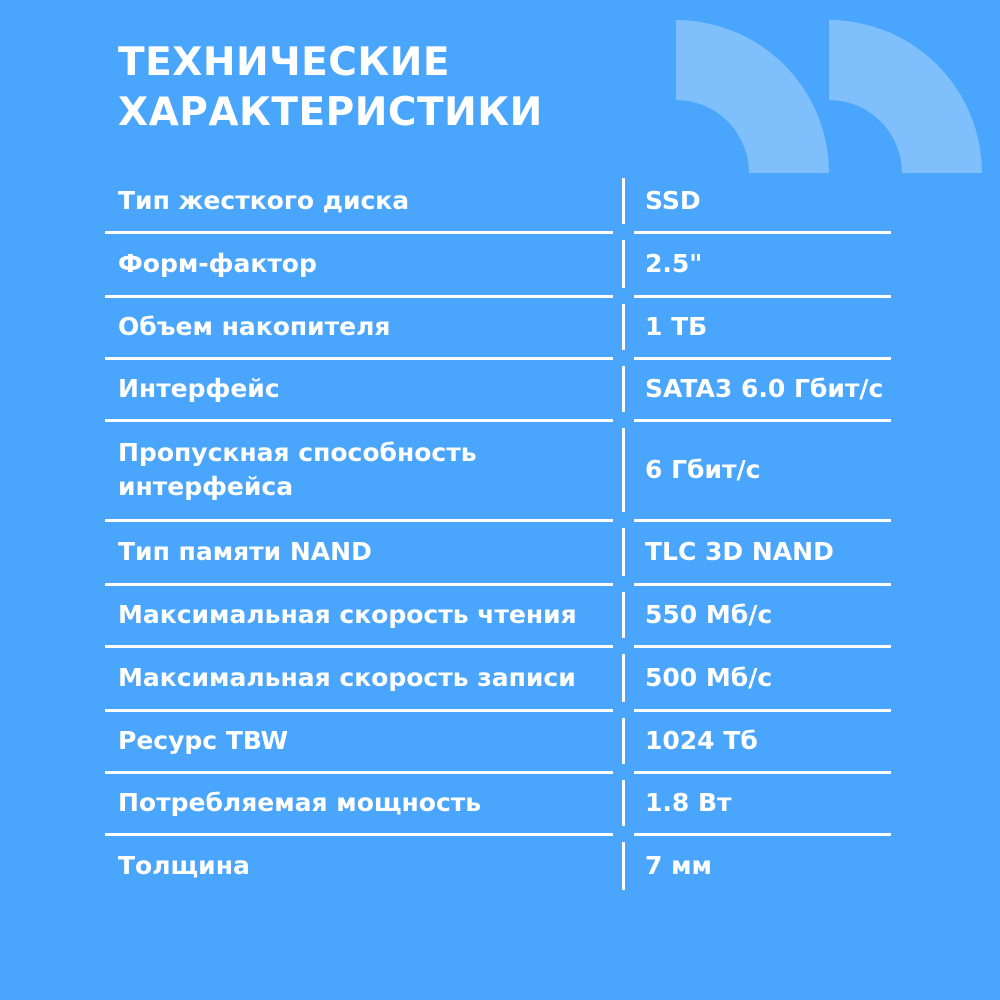 This screenshot has height=1000, width=1000. What do you see at coordinates (264, 200) in the screenshot?
I see `spec-label: Тип жесткого диска` at bounding box center [264, 200].